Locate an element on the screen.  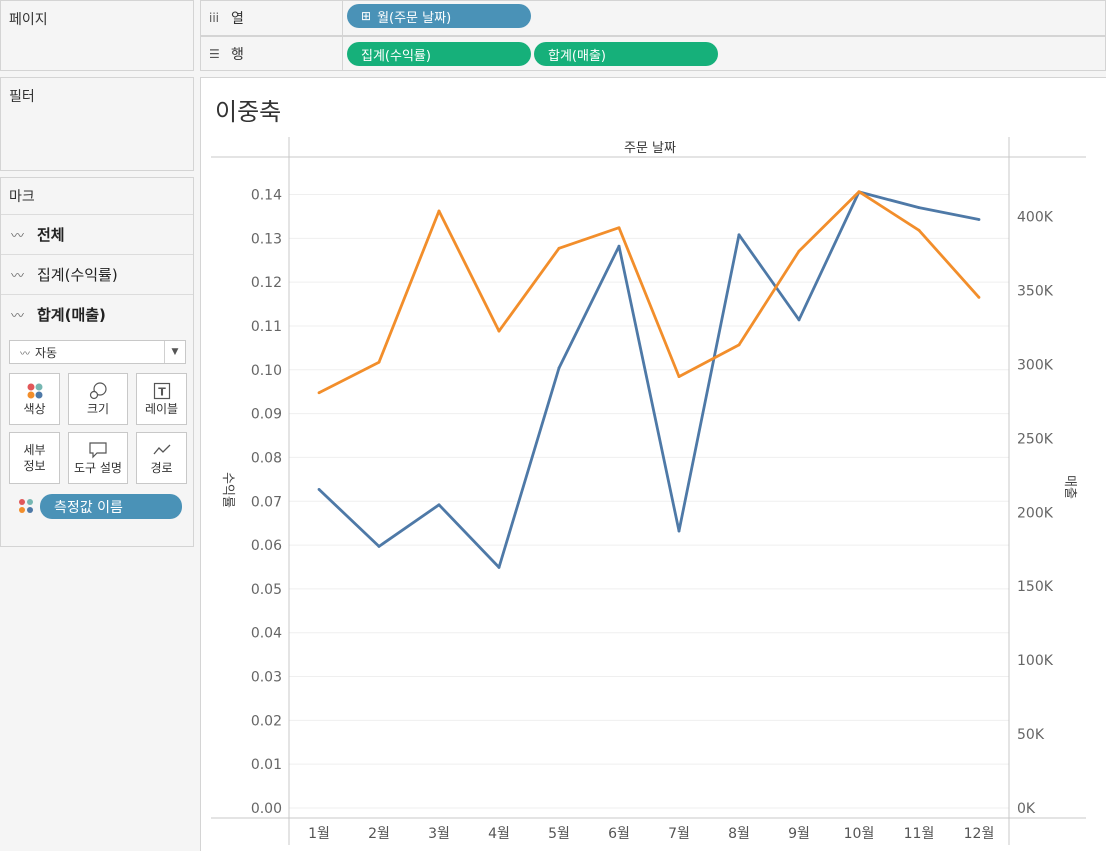
x-tick-label: 10월 is located at coordinates (859, 834).